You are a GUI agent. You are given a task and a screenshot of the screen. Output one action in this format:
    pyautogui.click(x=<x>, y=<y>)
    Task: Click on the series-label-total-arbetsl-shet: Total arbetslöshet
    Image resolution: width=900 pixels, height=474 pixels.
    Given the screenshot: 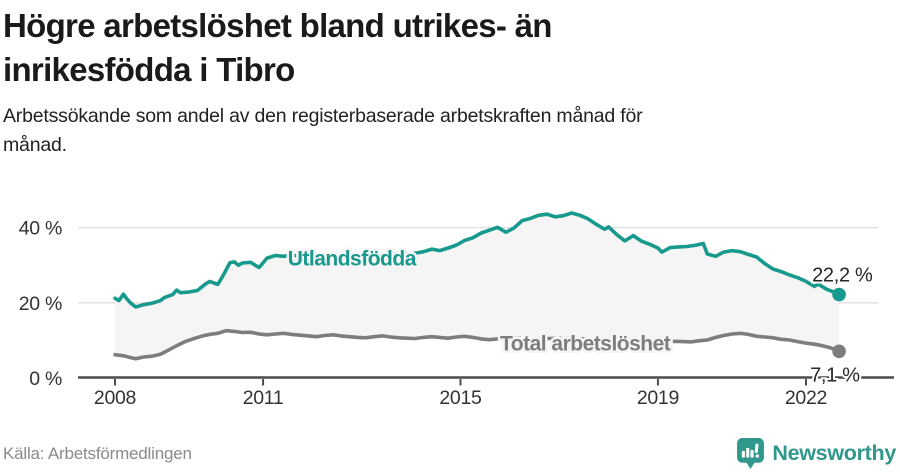 What is the action you would take?
    pyautogui.click(x=585, y=344)
    